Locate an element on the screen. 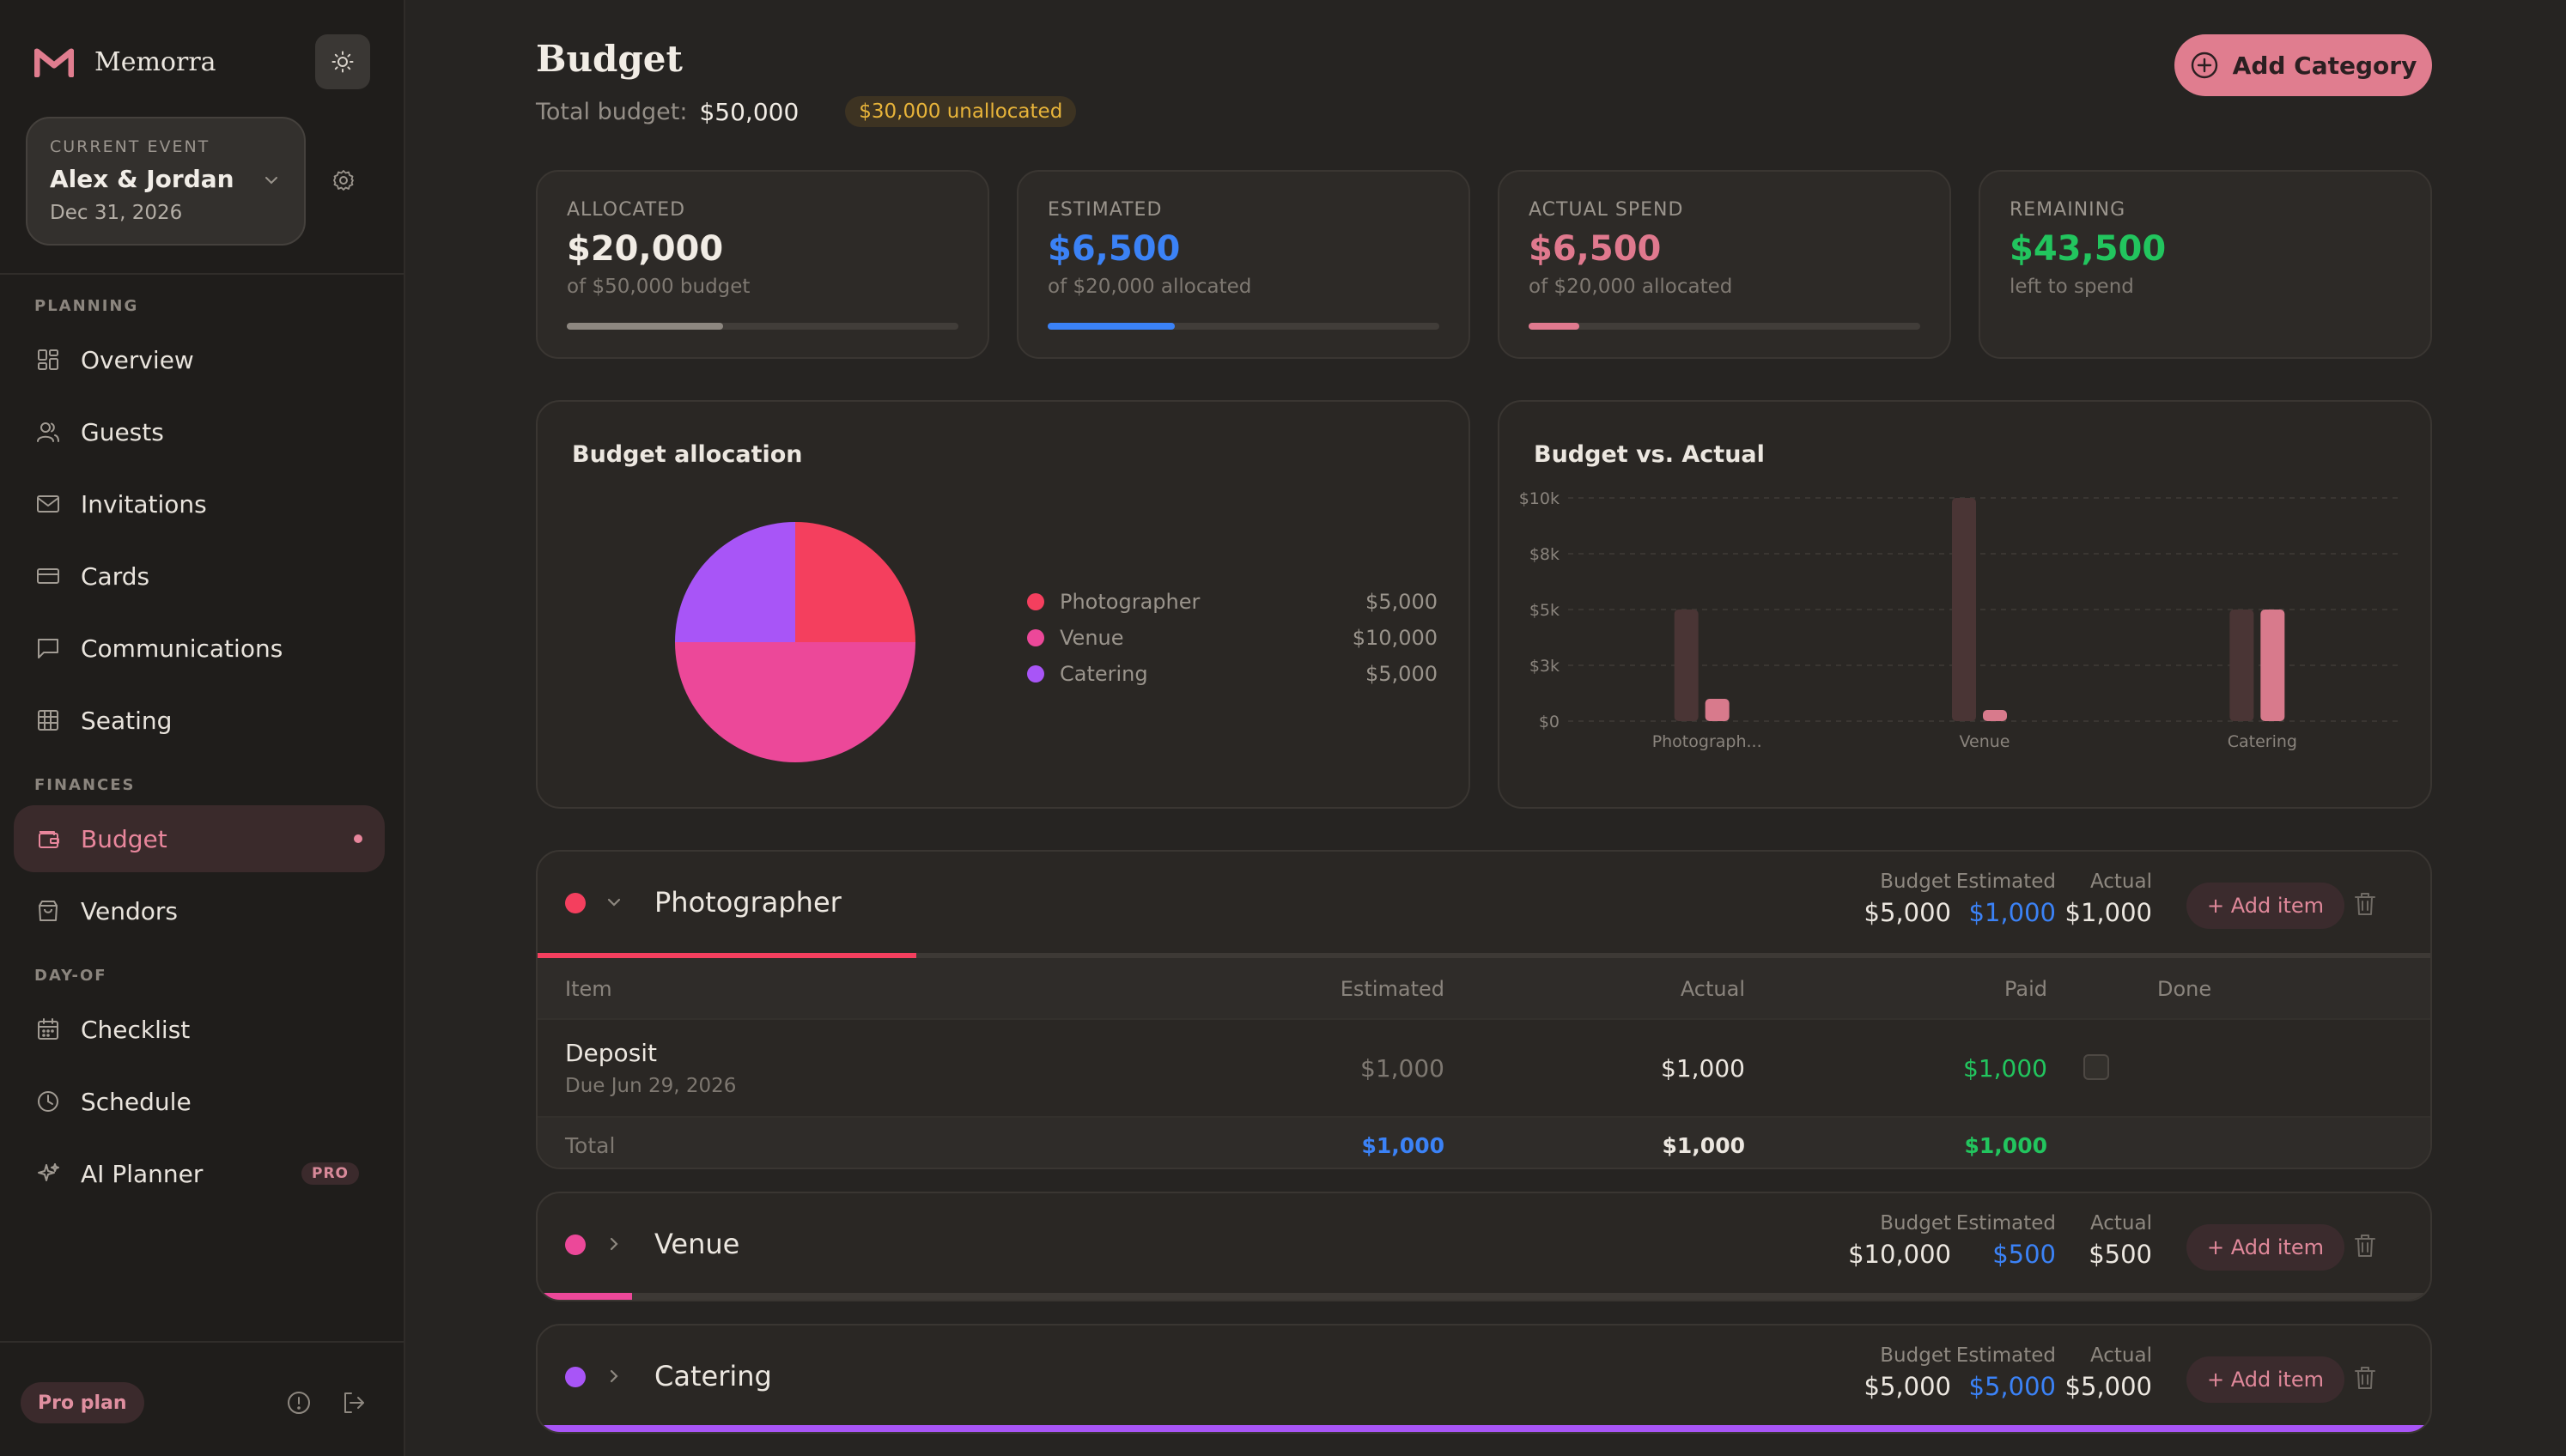 This screenshot has width=2566, height=1456. stat-label: REMAINING is located at coordinates (2068, 210).